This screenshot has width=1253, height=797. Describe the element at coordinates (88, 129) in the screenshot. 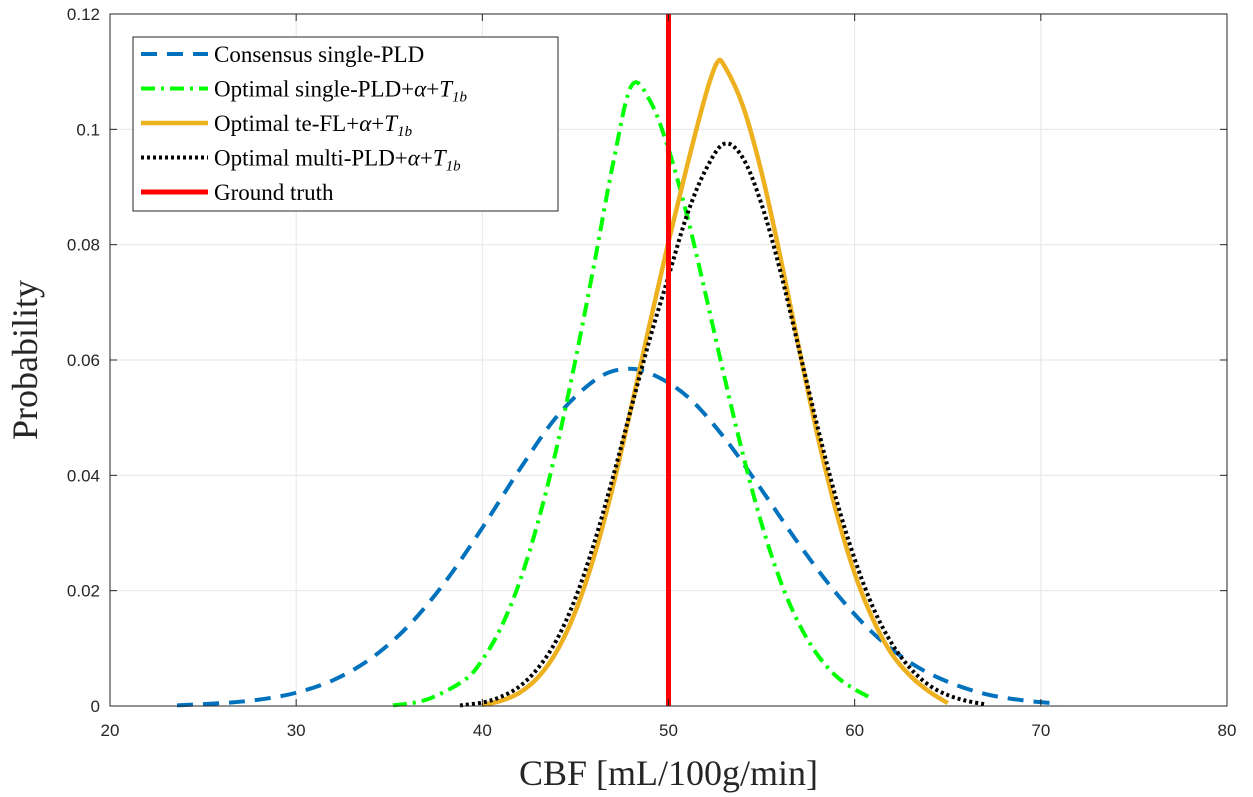

I see `y-tick-label: 0.1` at that location.